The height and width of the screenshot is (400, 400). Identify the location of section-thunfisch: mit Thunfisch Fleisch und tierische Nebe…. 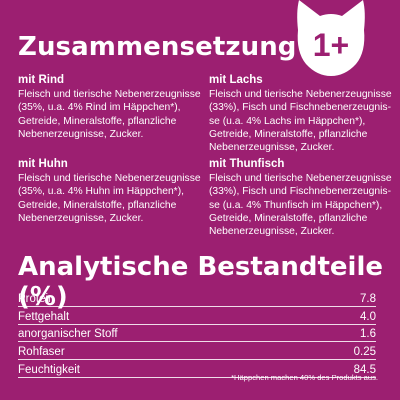
(301, 197).